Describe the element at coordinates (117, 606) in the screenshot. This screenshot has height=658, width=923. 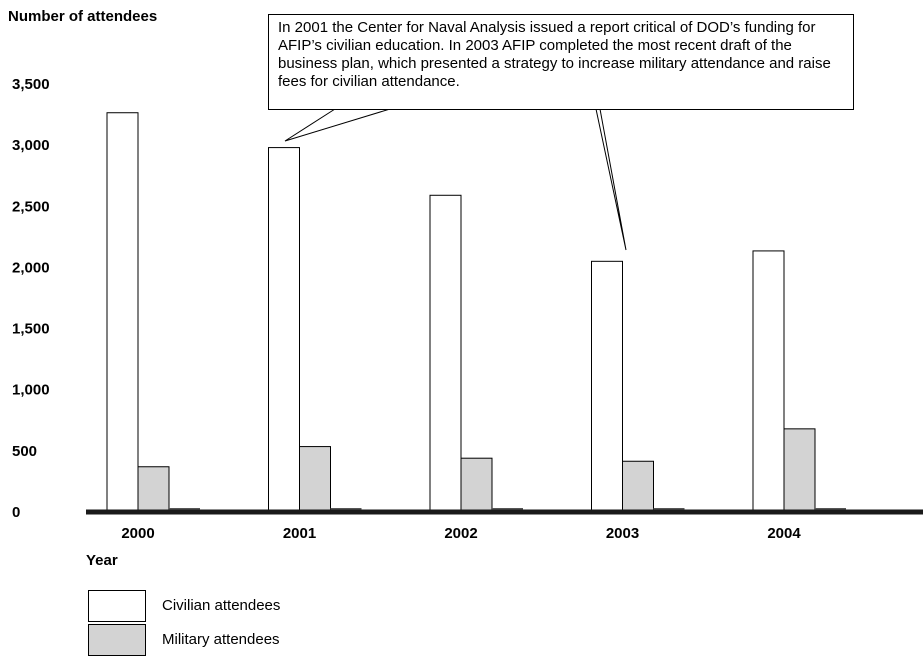
I see `legend-swatch-civilian` at that location.